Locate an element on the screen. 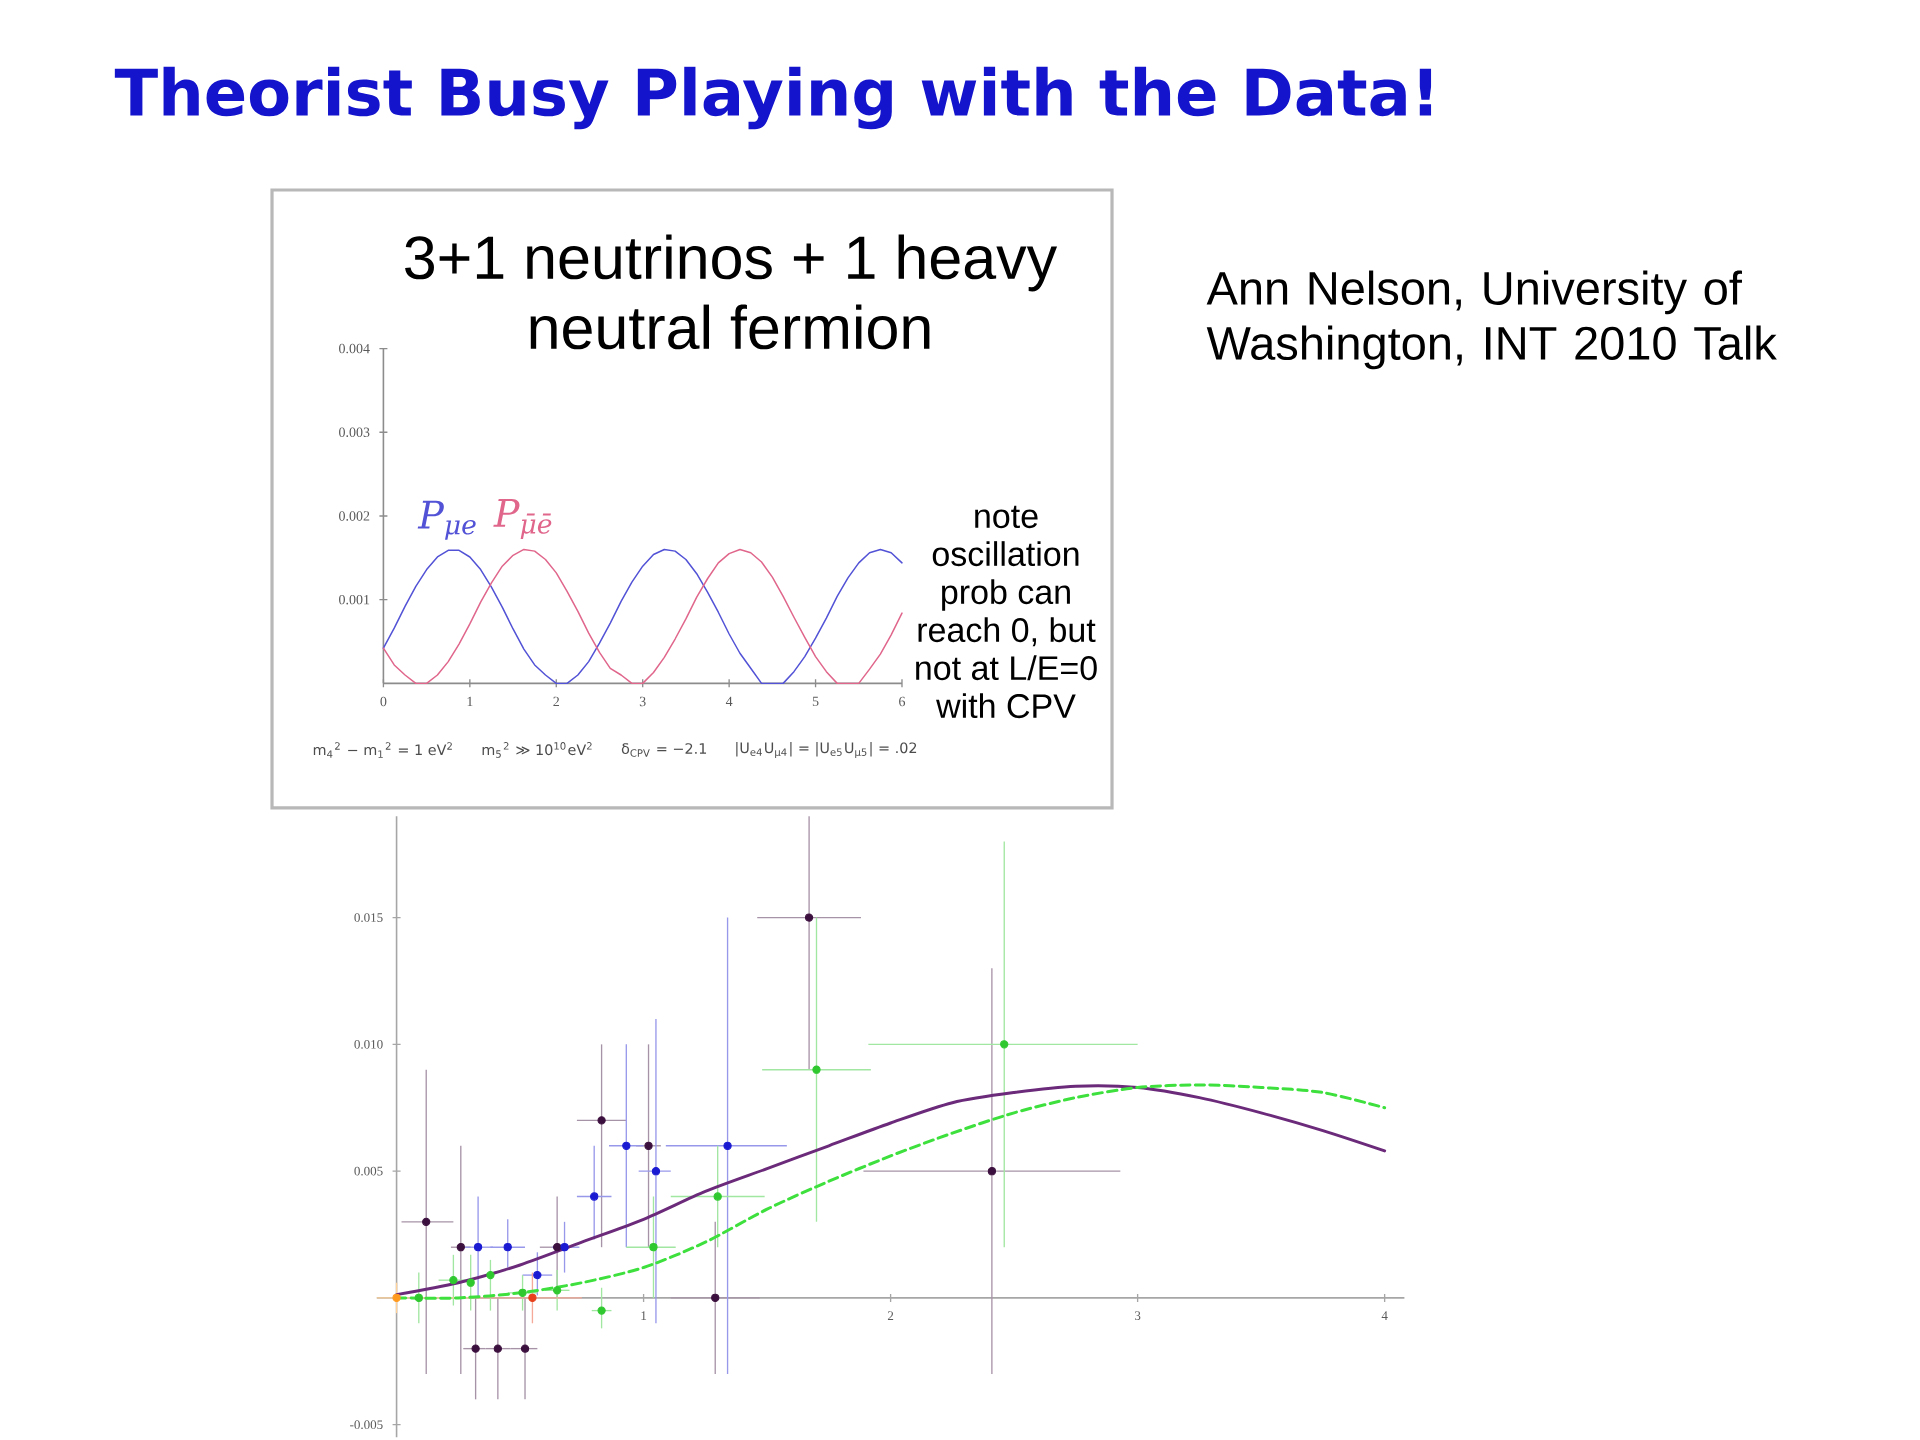  chart-title: Theorist Busy Playing with the Data! is located at coordinates (773, 98).